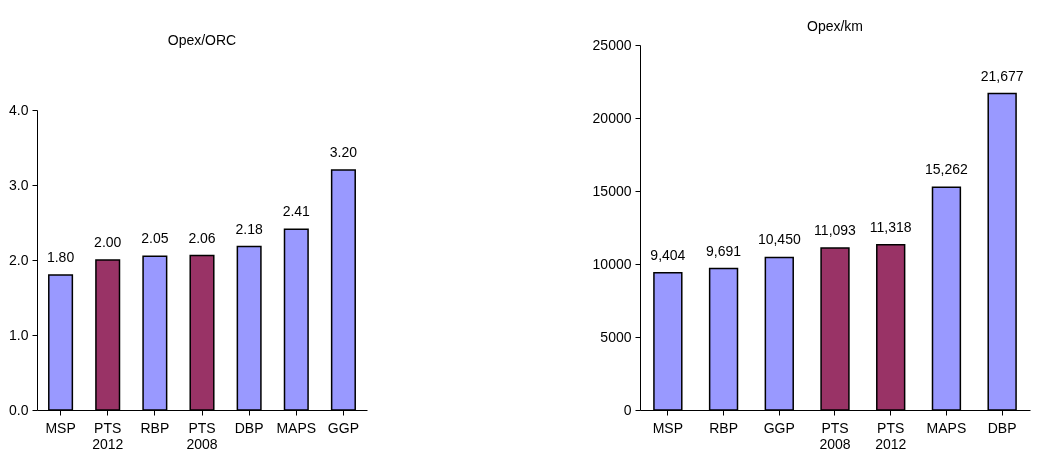  Describe the element at coordinates (612, 190) in the screenshot. I see `y-tick-label: 15000` at that location.